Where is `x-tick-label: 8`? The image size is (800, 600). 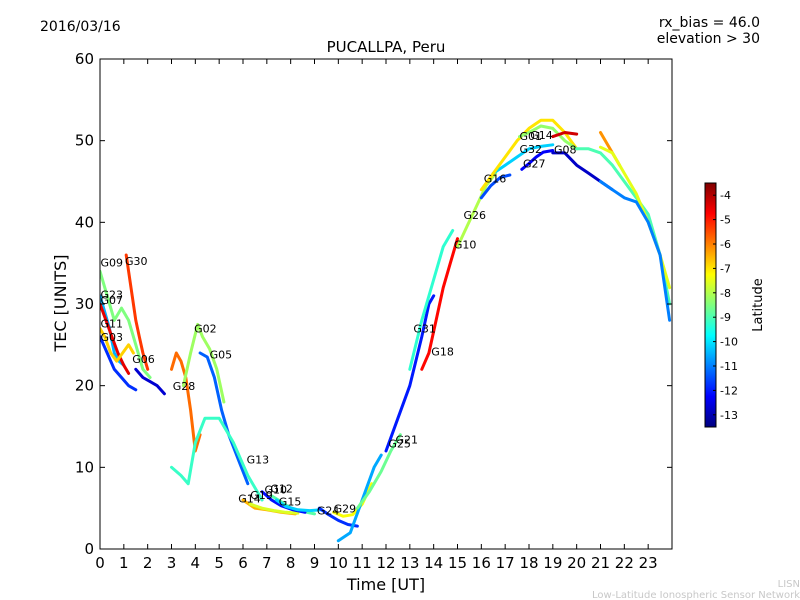 x-tick-label: 8 is located at coordinates (291, 563).